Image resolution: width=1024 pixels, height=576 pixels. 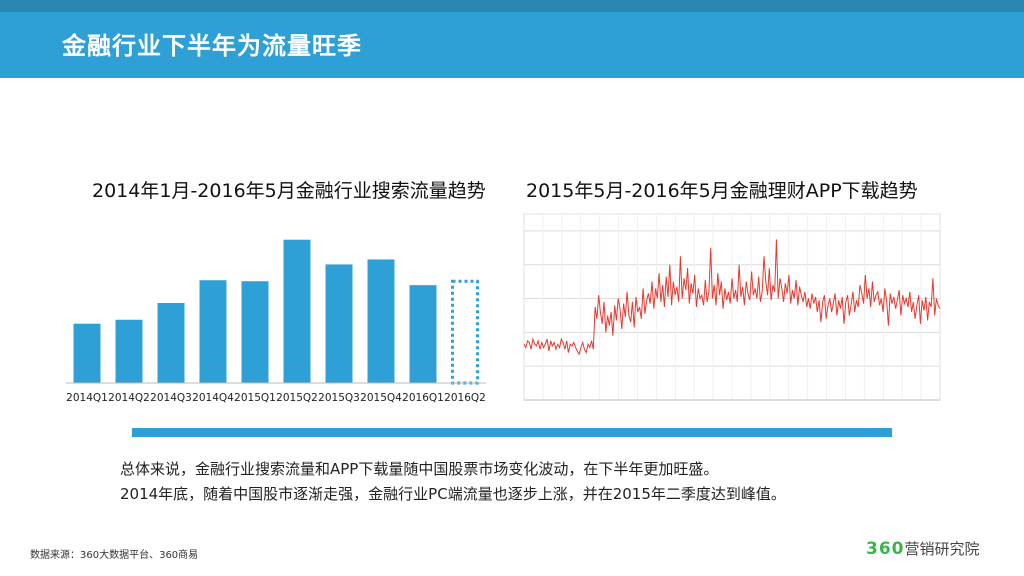 I want to click on x-tick-label: 2015Q4, so click(x=381, y=398).